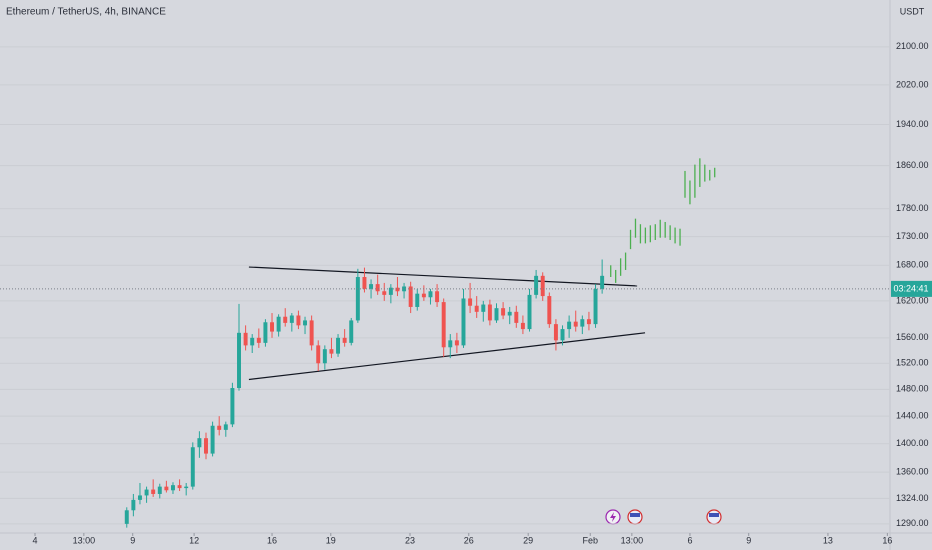  Describe the element at coordinates (912, 300) in the screenshot. I see `y-tick-label: 1620.00` at that location.